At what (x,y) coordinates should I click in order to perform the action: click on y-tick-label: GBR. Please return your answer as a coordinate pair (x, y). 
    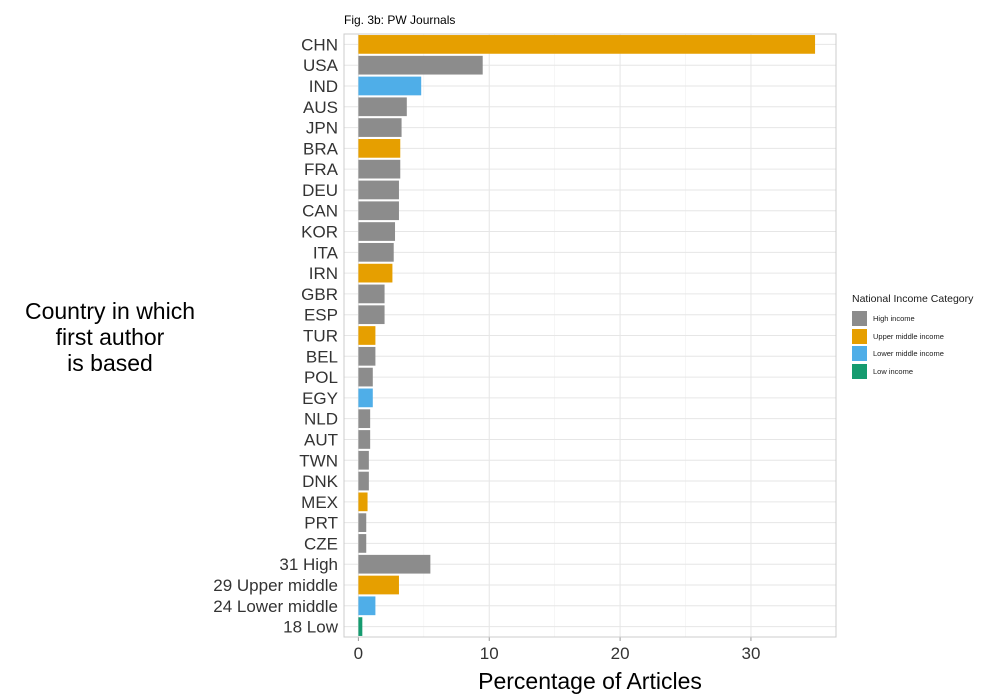
    Looking at the image, I should click on (319, 294).